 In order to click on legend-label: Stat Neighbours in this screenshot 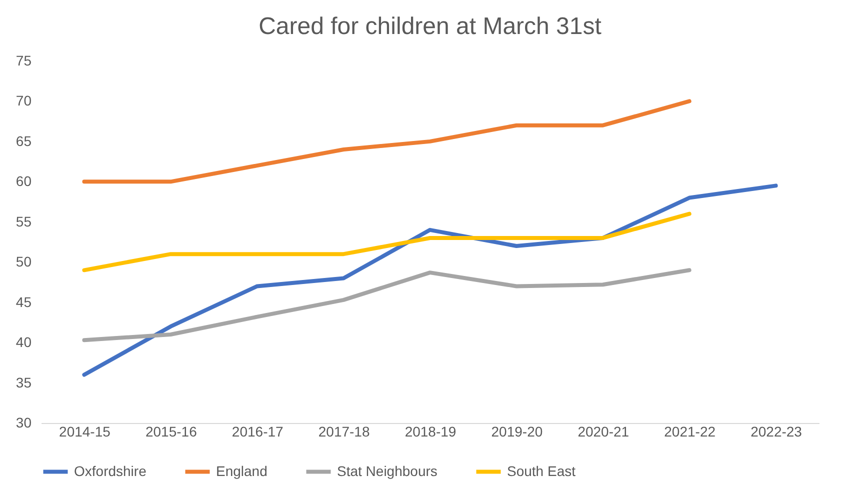, I will do `click(387, 470)`.